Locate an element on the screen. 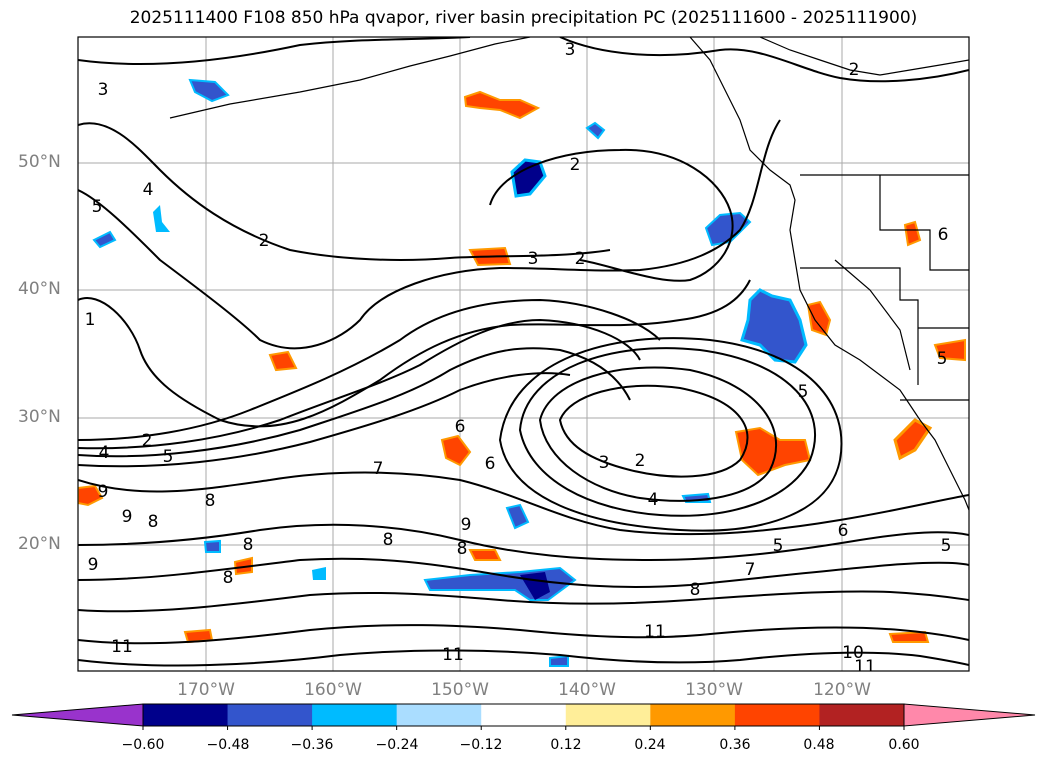 The image size is (1047, 765). lat-label: 50°N is located at coordinates (39, 162).